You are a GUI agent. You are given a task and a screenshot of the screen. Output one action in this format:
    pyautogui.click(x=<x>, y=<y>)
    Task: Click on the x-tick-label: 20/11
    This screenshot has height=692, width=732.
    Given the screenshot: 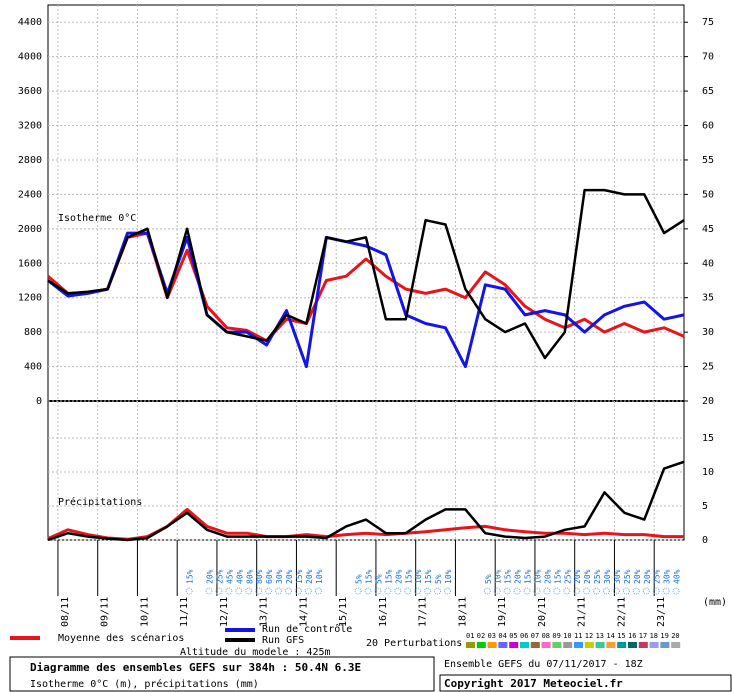 What is the action you would take?
    pyautogui.click(x=542, y=612)
    